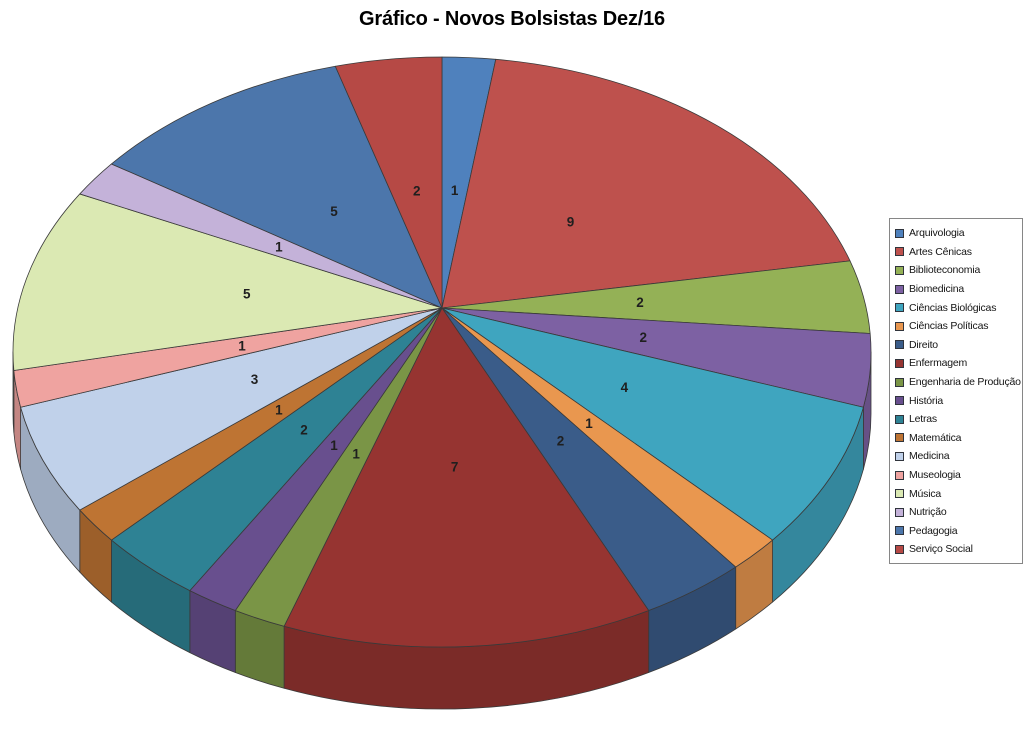 The image size is (1024, 729). I want to click on legend-item-pedagogia: Pedagogia, so click(957, 531).